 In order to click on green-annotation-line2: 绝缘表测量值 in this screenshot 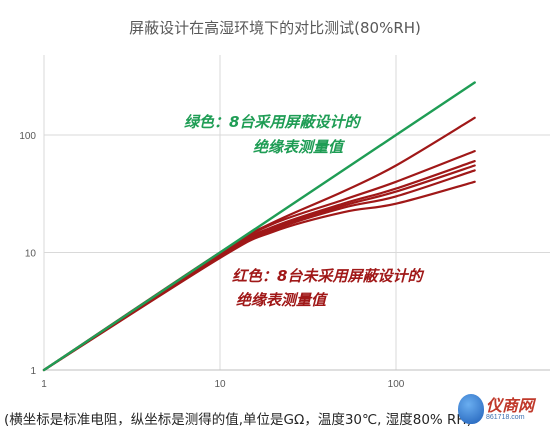, I will do `click(299, 147)`.